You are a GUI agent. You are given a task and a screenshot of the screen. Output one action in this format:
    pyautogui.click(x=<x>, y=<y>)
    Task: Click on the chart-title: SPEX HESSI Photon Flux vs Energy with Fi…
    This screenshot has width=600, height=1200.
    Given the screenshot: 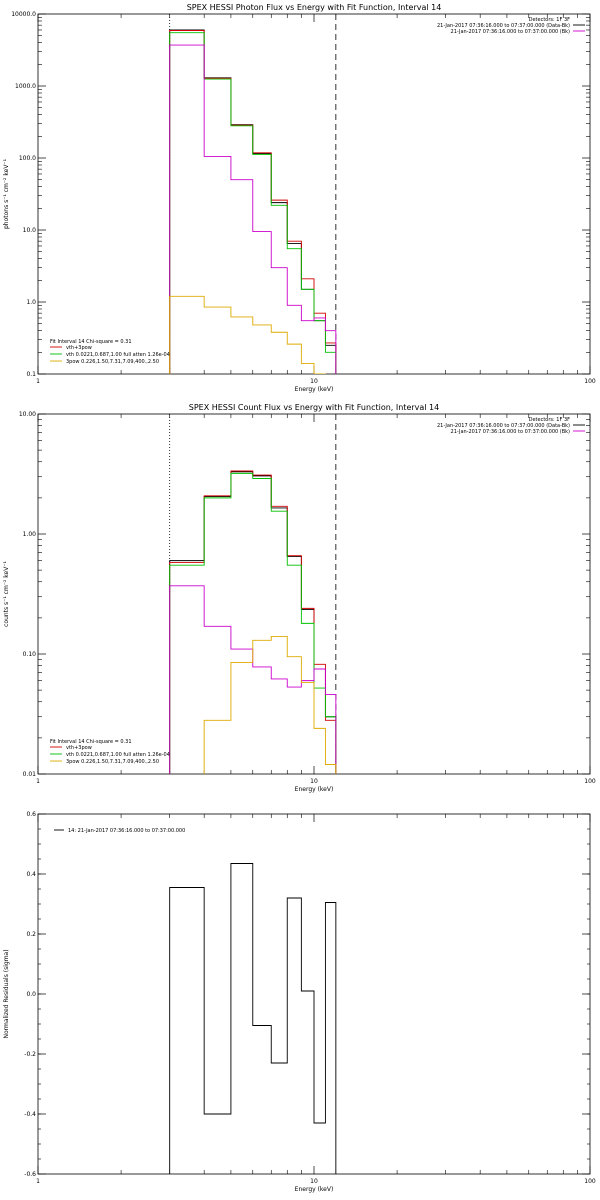 What is the action you would take?
    pyautogui.click(x=314, y=7)
    